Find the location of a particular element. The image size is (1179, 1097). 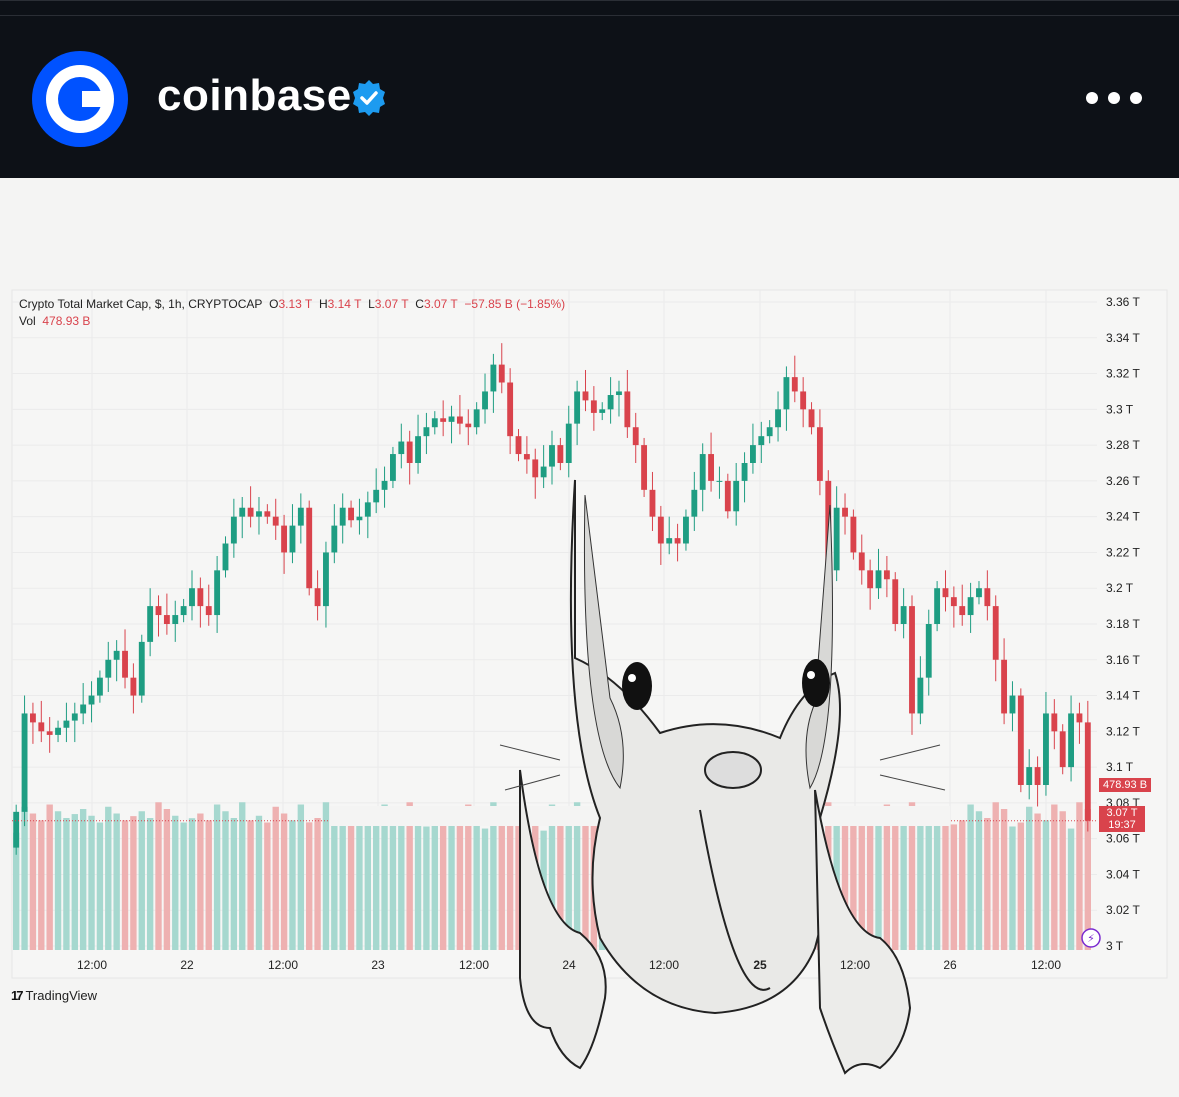

y-tick-label: 3.04 T is located at coordinates (1123, 874).